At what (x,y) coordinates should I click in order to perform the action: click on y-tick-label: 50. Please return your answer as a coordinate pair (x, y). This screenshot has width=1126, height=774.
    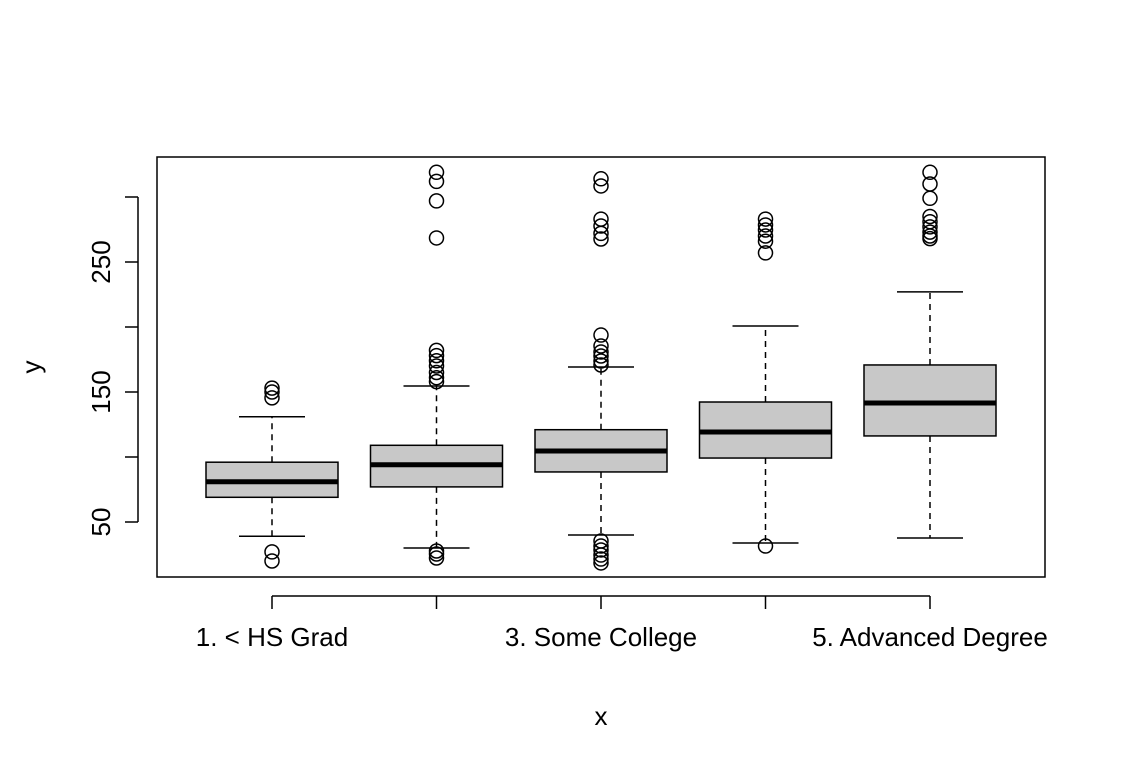
    Looking at the image, I should click on (101, 522).